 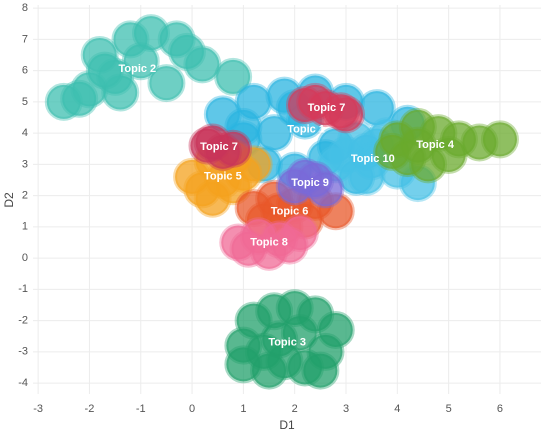 What do you see at coordinates (449, 409) in the screenshot?
I see `x-tick-label: 5` at bounding box center [449, 409].